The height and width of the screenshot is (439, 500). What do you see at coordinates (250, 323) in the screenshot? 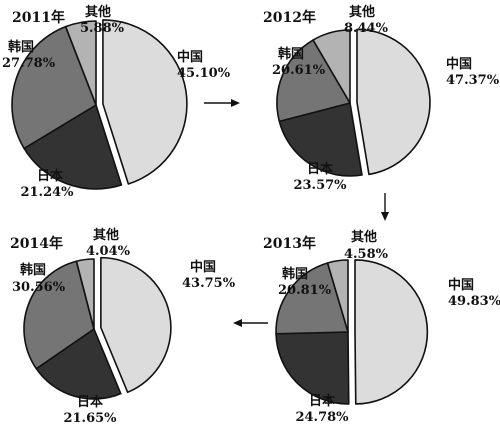
I see `arrow-left-2013-to-2014` at bounding box center [250, 323].